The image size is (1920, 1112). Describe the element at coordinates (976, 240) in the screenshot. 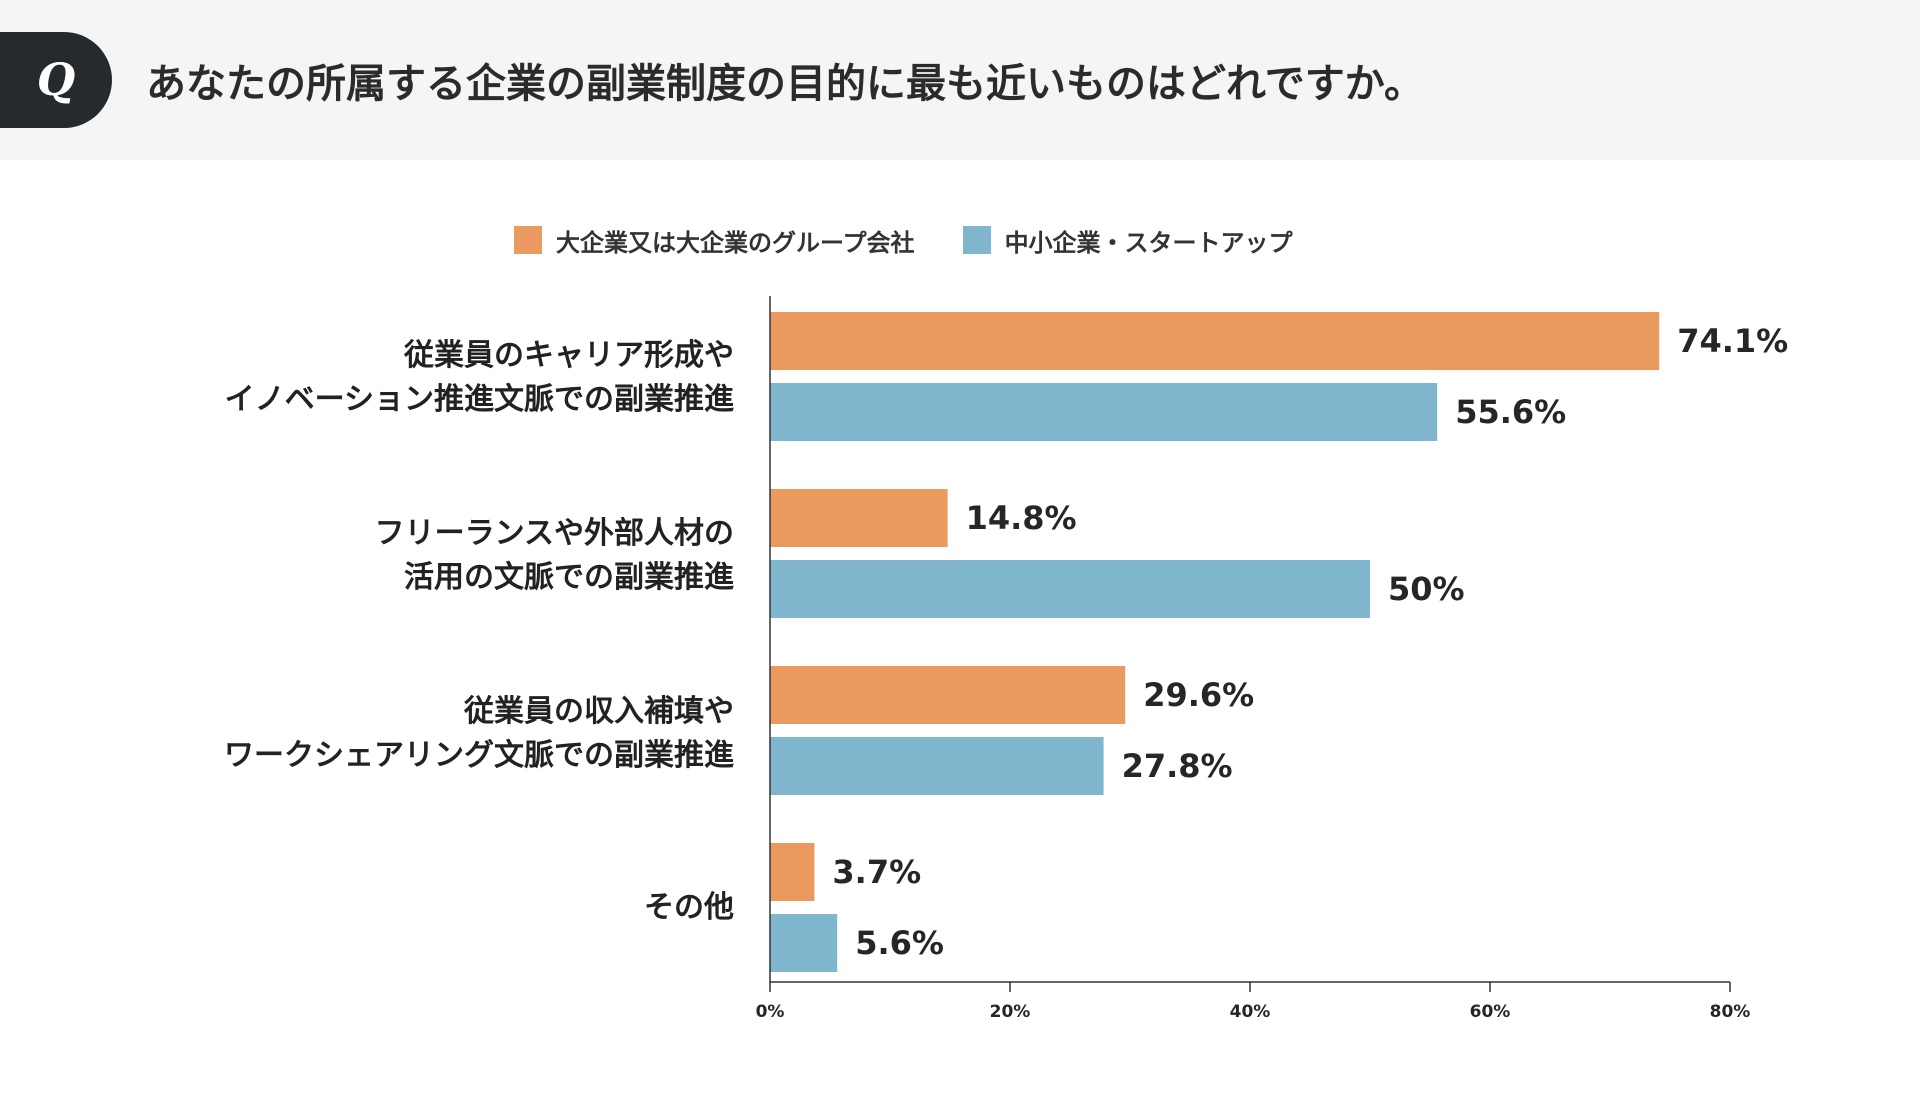

I see `legend-swatch-small` at that location.